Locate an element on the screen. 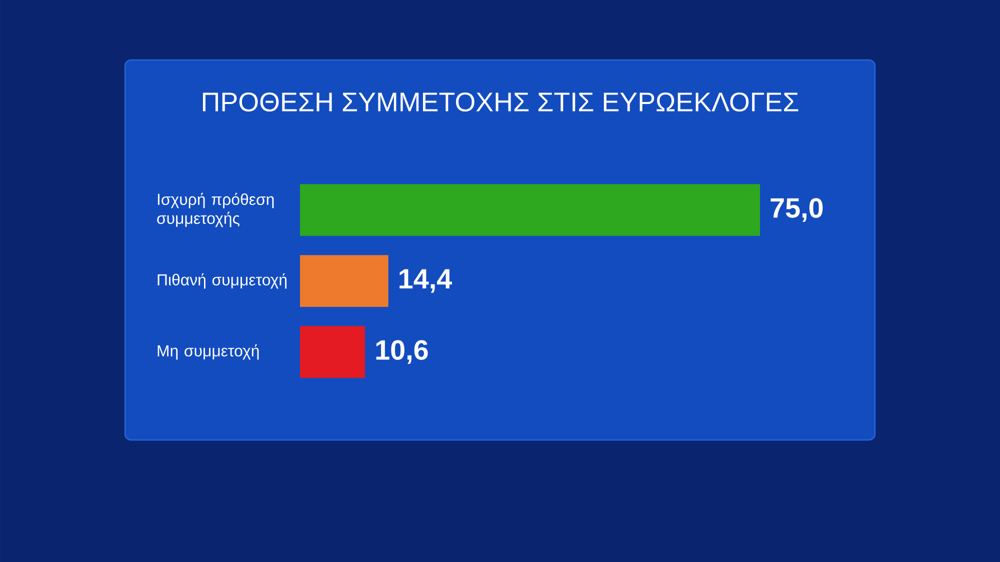 The width and height of the screenshot is (1000, 562). data-label: 10,6 is located at coordinates (402, 352).